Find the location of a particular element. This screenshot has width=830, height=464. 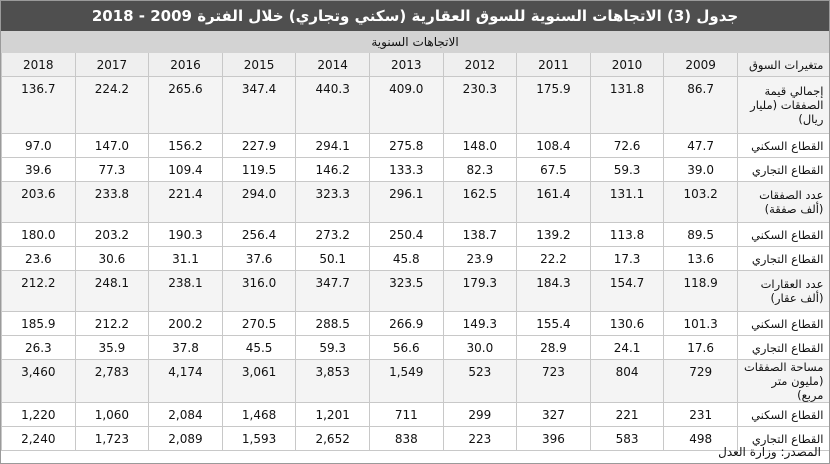

table-cell: 2,089 is located at coordinates (185, 438).